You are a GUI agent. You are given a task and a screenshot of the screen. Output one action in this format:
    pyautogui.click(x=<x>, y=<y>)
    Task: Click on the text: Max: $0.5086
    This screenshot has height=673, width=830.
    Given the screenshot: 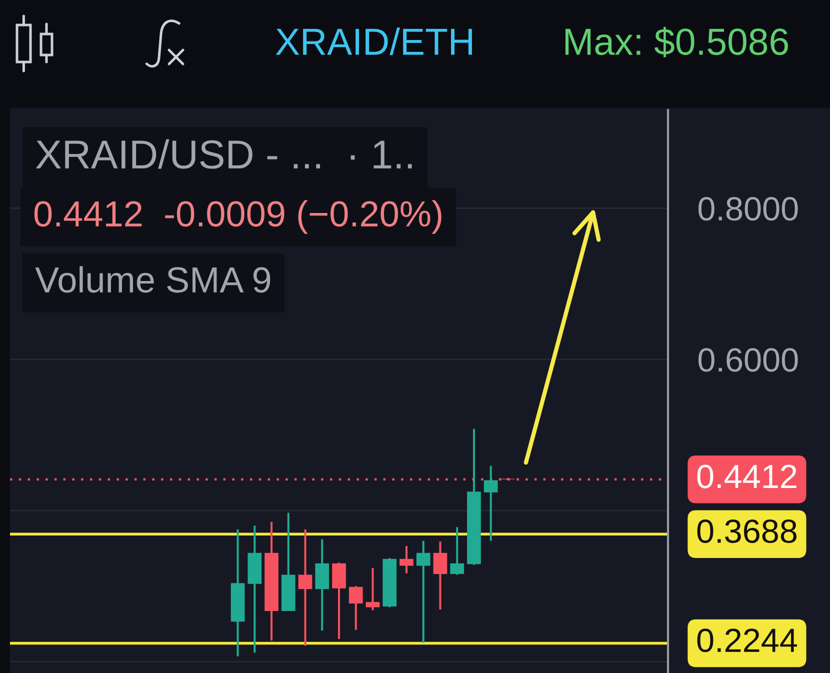 What is the action you would take?
    pyautogui.click(x=676, y=42)
    